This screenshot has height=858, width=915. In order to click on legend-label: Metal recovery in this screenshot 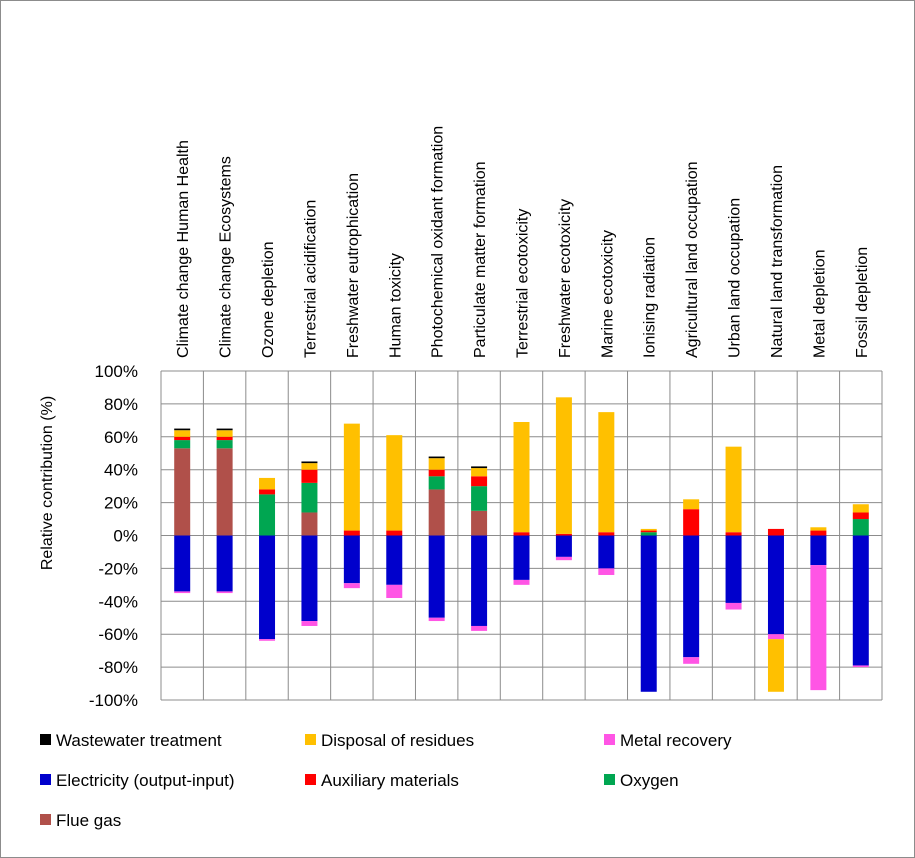, I will do `click(676, 740)`.